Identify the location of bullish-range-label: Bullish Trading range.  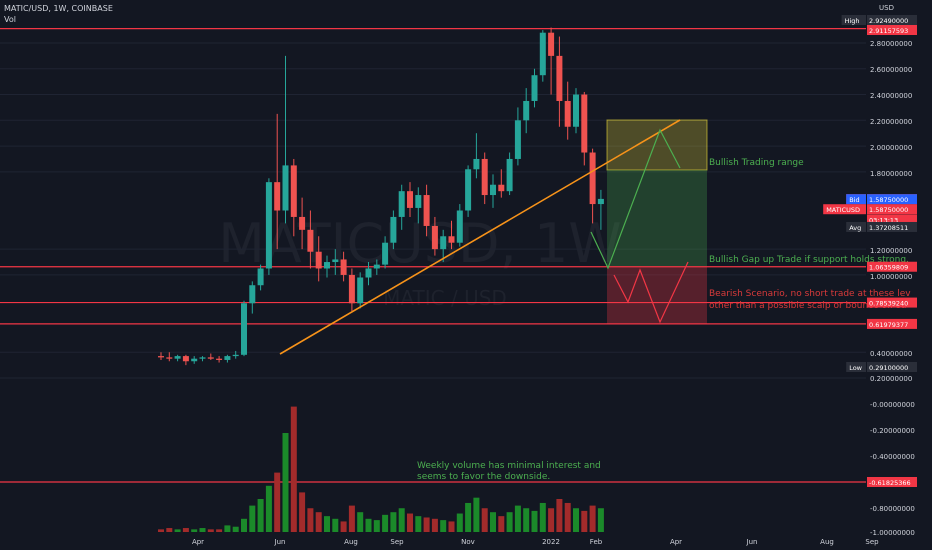
(756, 163).